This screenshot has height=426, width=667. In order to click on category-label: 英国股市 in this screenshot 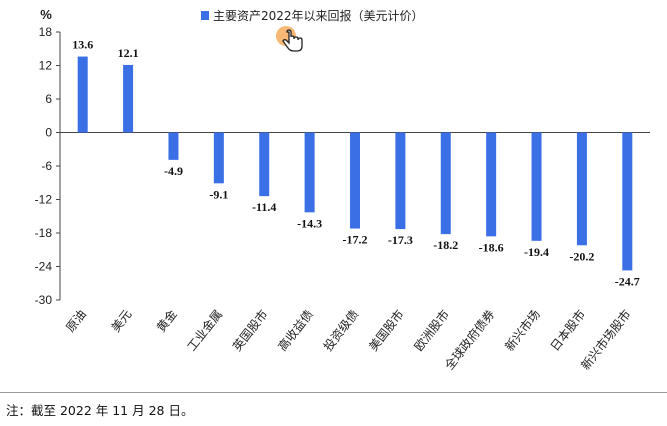, I will do `click(249, 330)`.